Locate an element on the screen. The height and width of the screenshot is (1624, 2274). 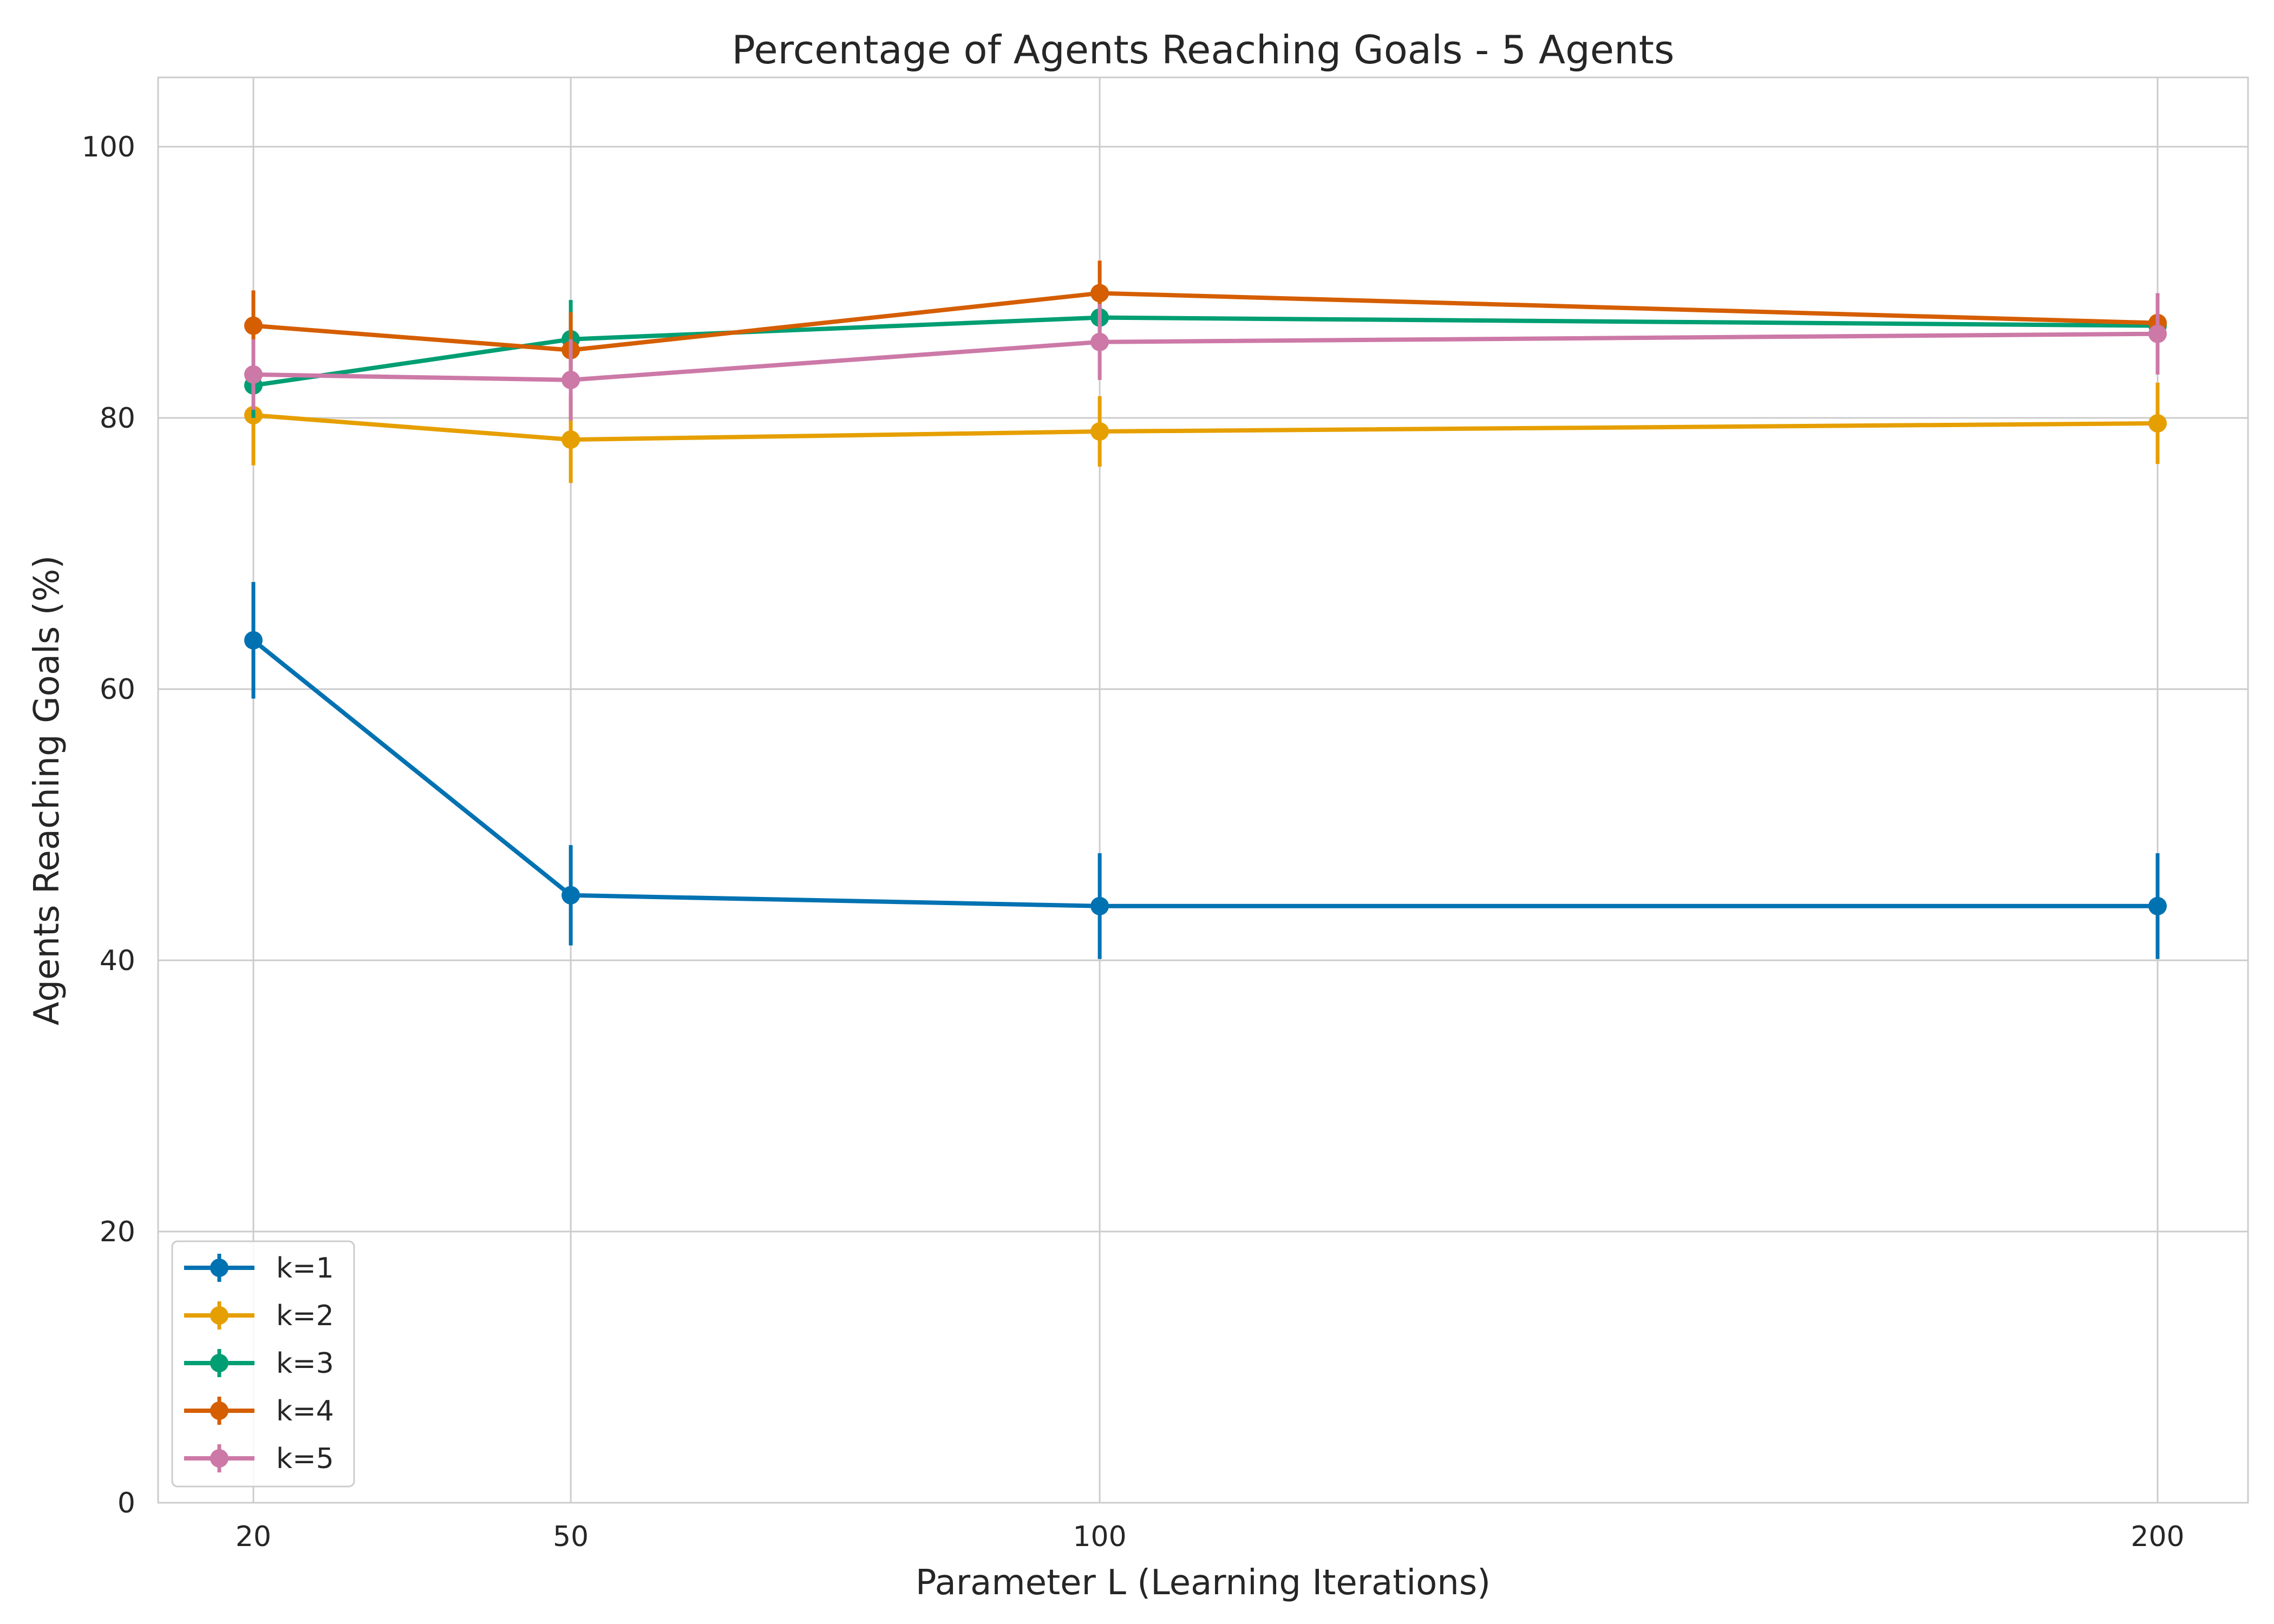
legend-label: k=3 is located at coordinates (305, 1364).